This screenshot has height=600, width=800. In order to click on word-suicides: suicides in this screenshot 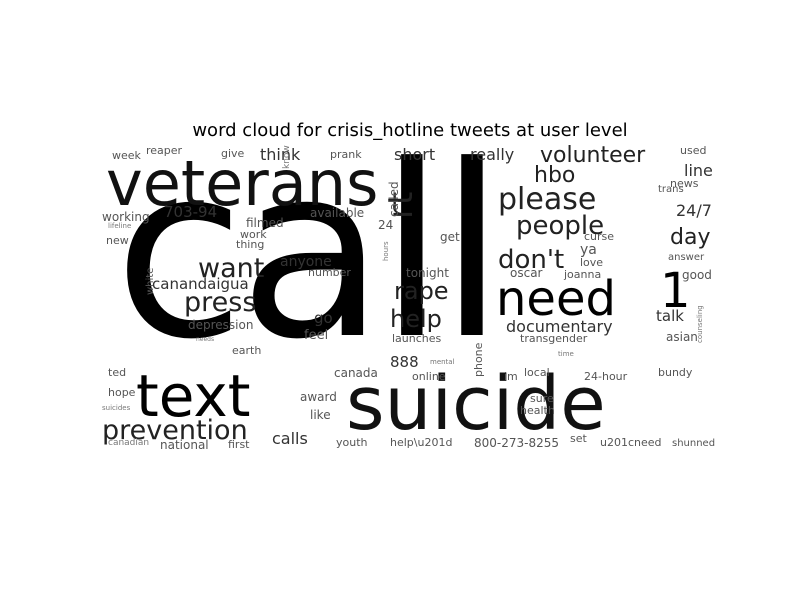, I will do `click(116, 408)`.